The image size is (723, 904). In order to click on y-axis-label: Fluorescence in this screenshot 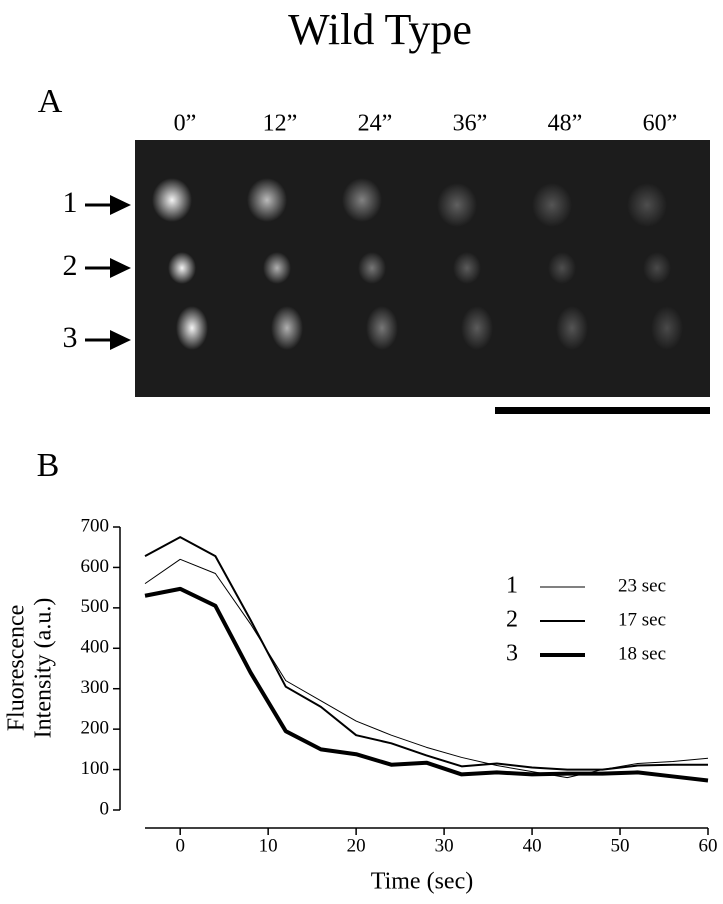, I will do `click(17, 668)`.